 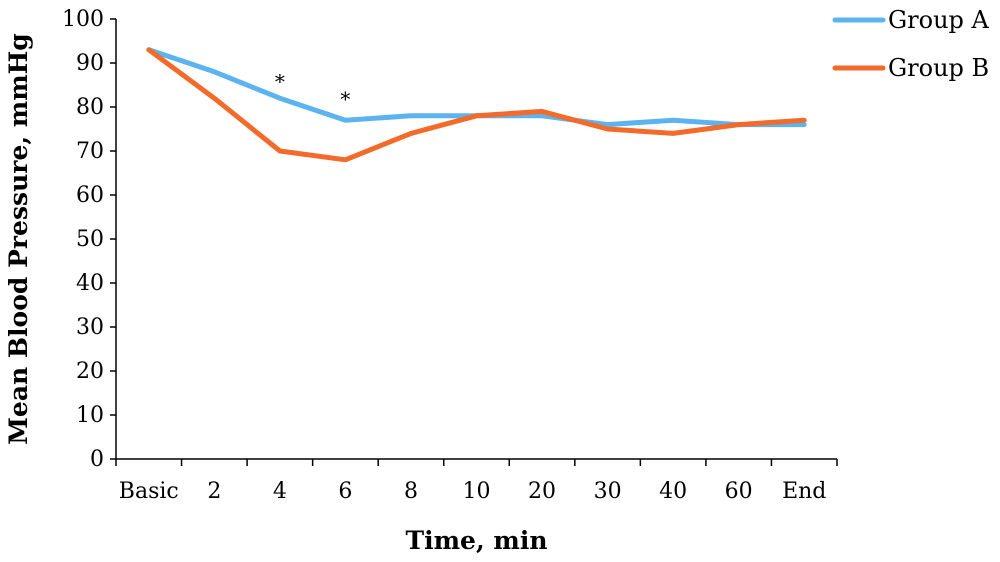 What do you see at coordinates (939, 20) in the screenshot?
I see `legend-label: Group A` at bounding box center [939, 20].